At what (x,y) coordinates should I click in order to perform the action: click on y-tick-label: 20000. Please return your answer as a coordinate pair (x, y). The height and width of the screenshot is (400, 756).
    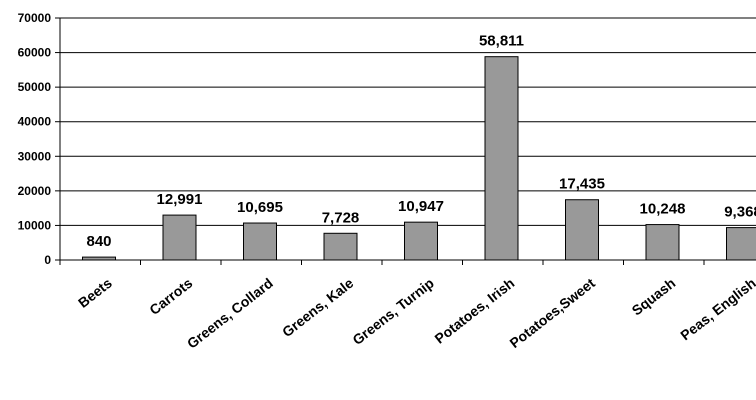
    Looking at the image, I should click on (35, 191).